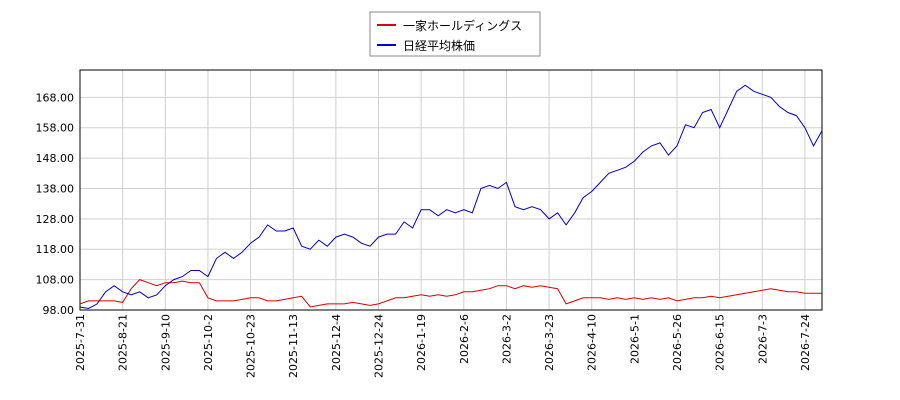 Image resolution: width=900 pixels, height=400 pixels. What do you see at coordinates (450, 293) in the screenshot?
I see `series-line` at bounding box center [450, 293].